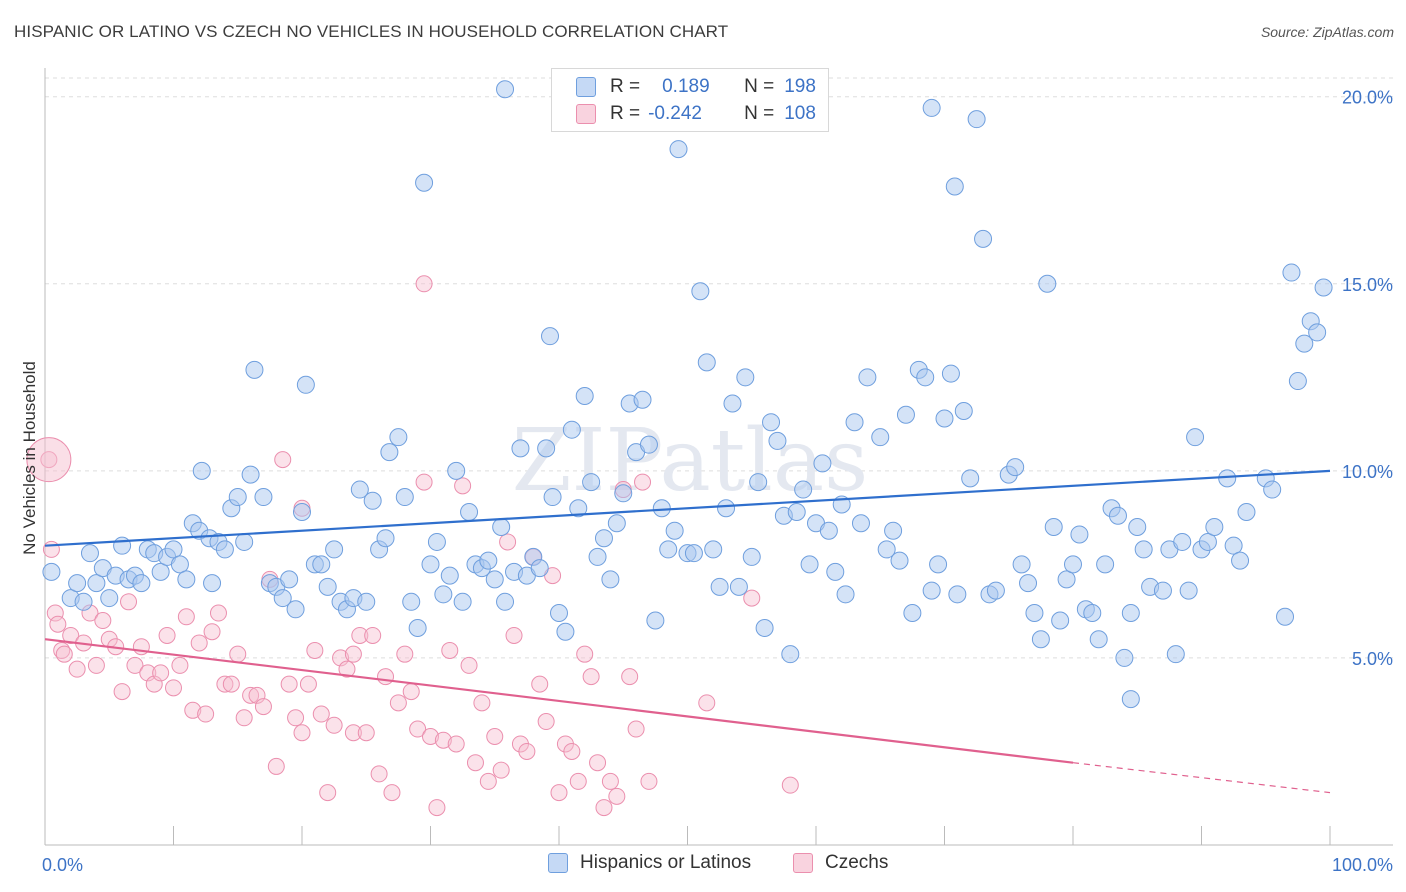  Describe the element at coordinates (686, 86) in the screenshot. I see `legend-r-value: 0.189` at that location.